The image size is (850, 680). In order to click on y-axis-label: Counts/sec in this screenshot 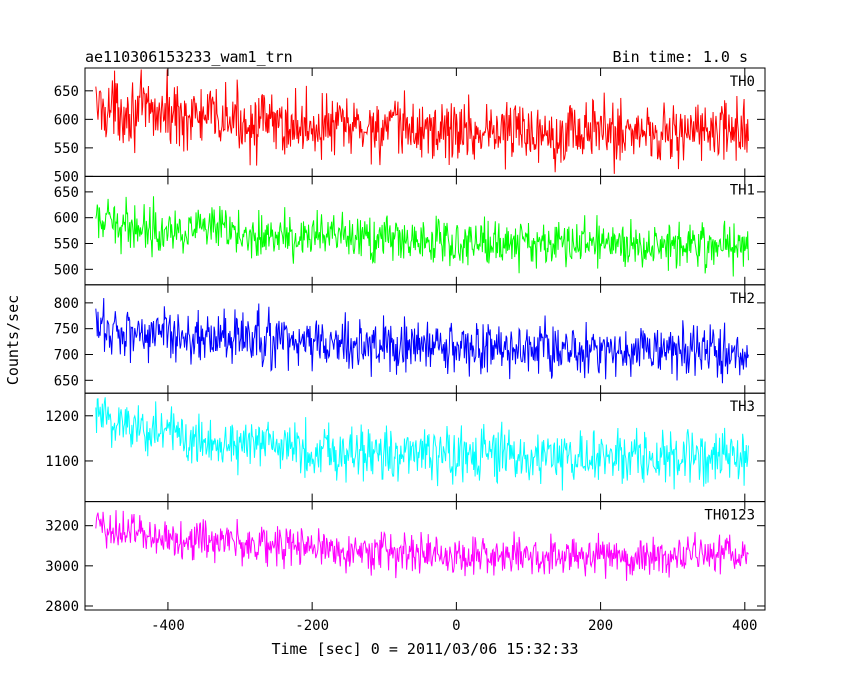, I will do `click(13, 340)`.